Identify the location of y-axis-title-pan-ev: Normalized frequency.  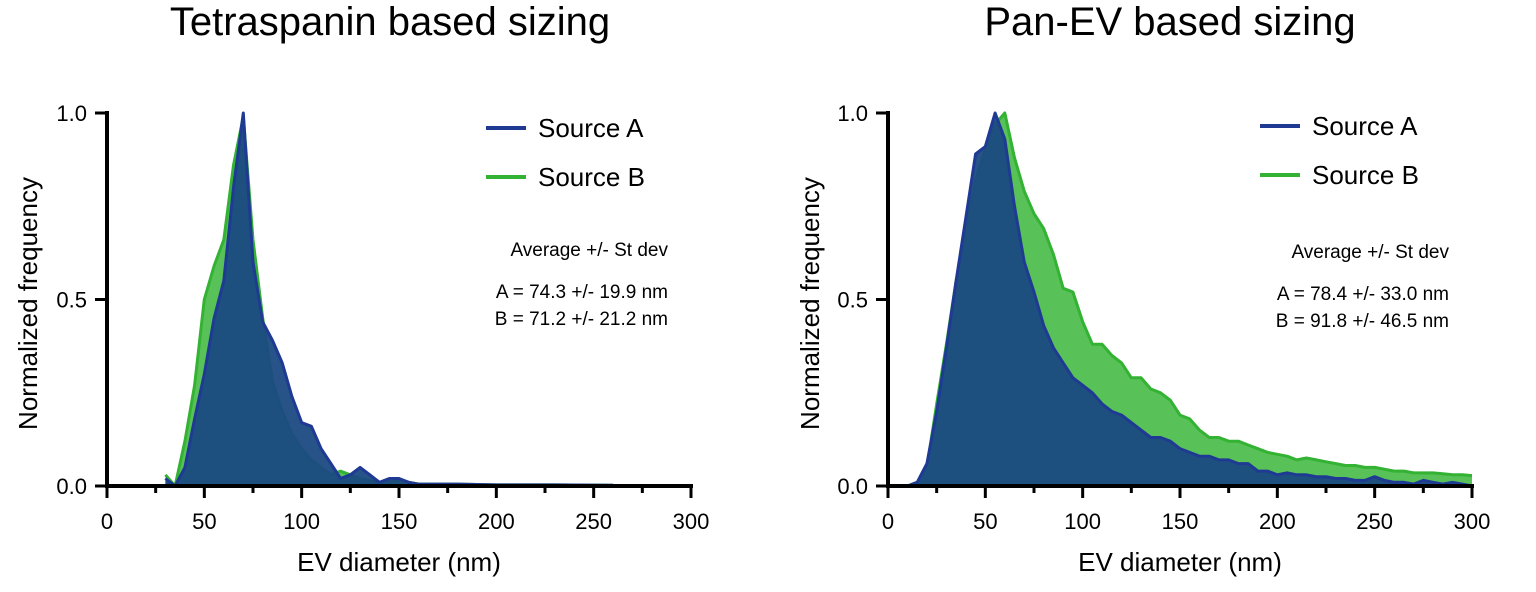
(810, 303).